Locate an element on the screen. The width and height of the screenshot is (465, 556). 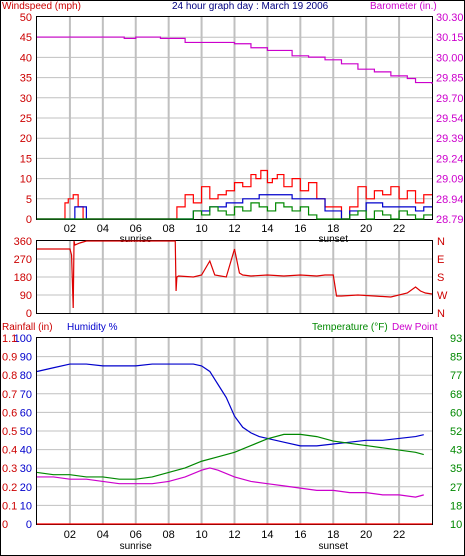
rainfall-tick-label: 0.7 is located at coordinates (9, 395).